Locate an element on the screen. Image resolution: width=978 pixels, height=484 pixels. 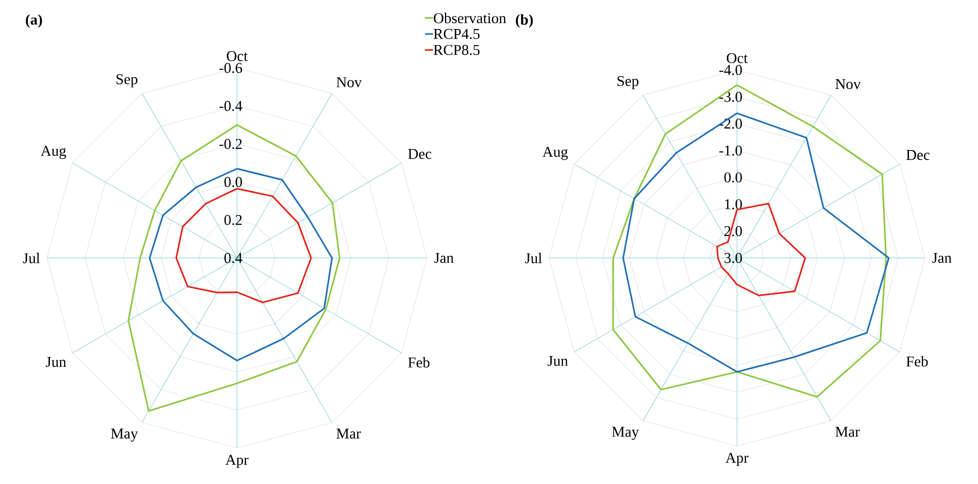
chart-title: (a) is located at coordinates (34, 21).